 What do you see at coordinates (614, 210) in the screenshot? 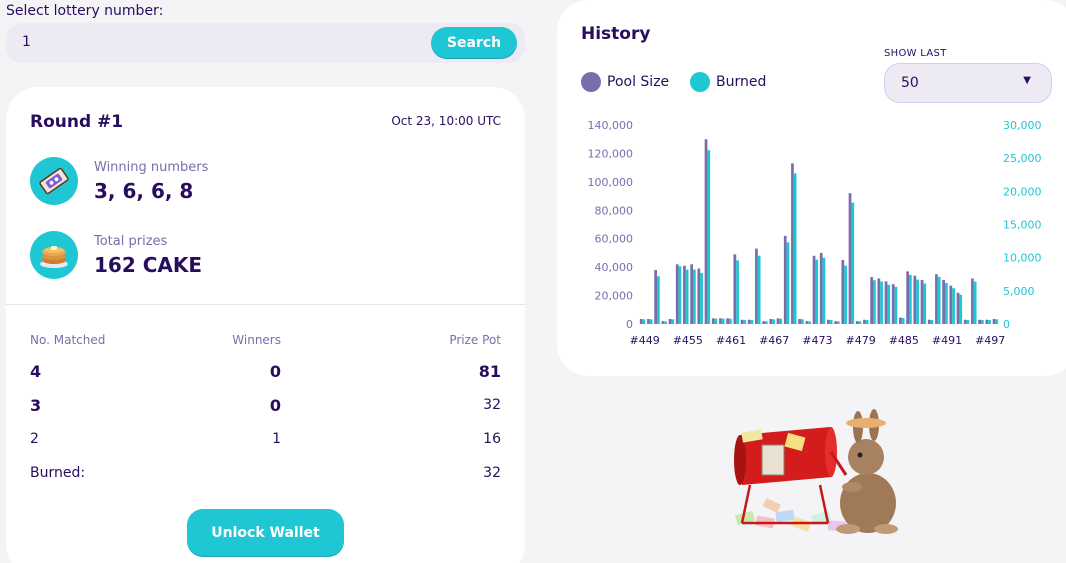
I see `y-left-tick-label: 80,000` at bounding box center [614, 210].